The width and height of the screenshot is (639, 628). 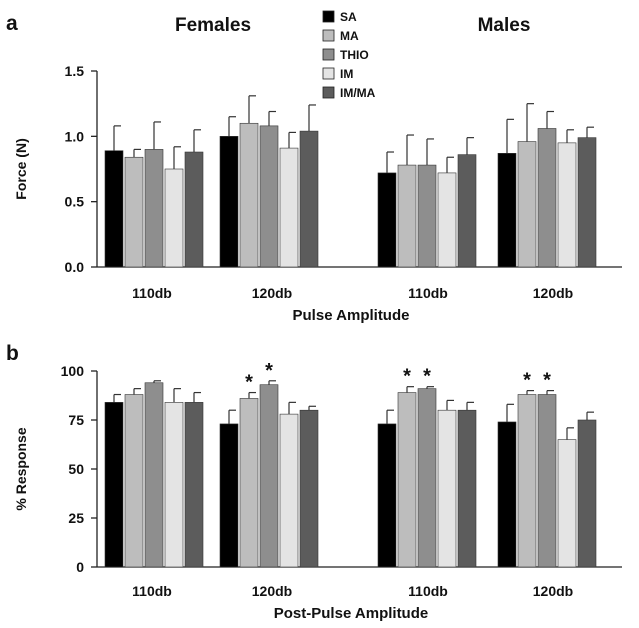 I want to click on panel-a-y-ticks: 0.0 0.5 1.0 1.5, so click(x=81, y=169).